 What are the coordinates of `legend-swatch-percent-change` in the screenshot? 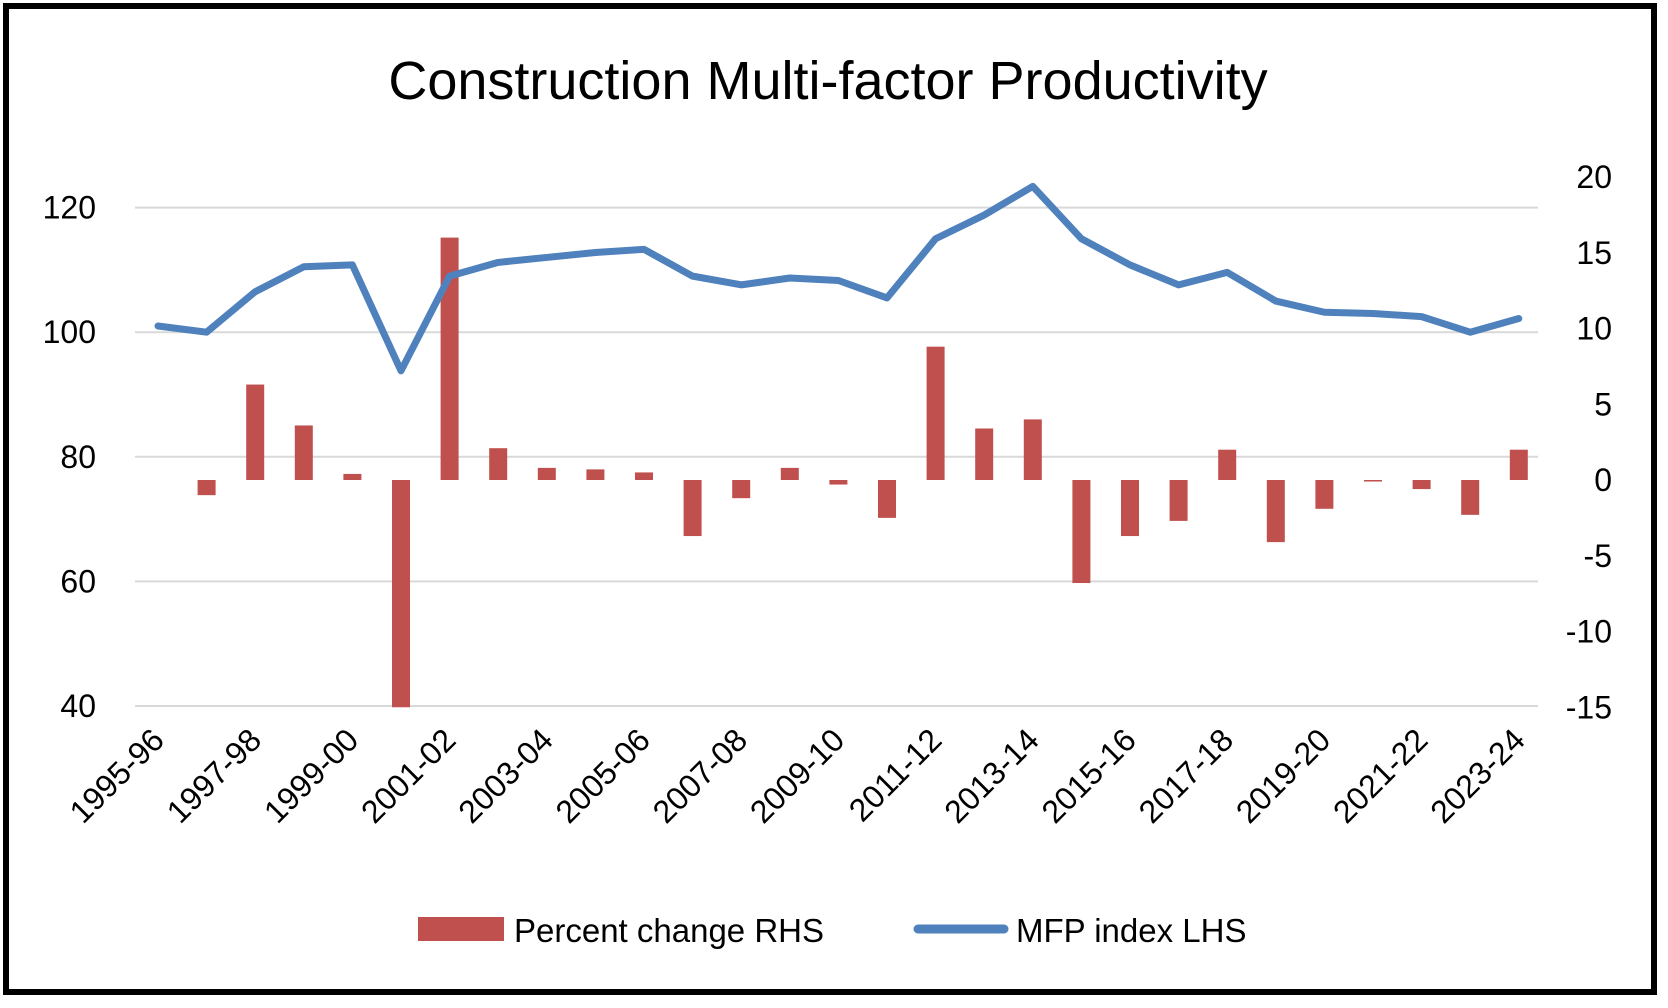 It's located at (461, 929).